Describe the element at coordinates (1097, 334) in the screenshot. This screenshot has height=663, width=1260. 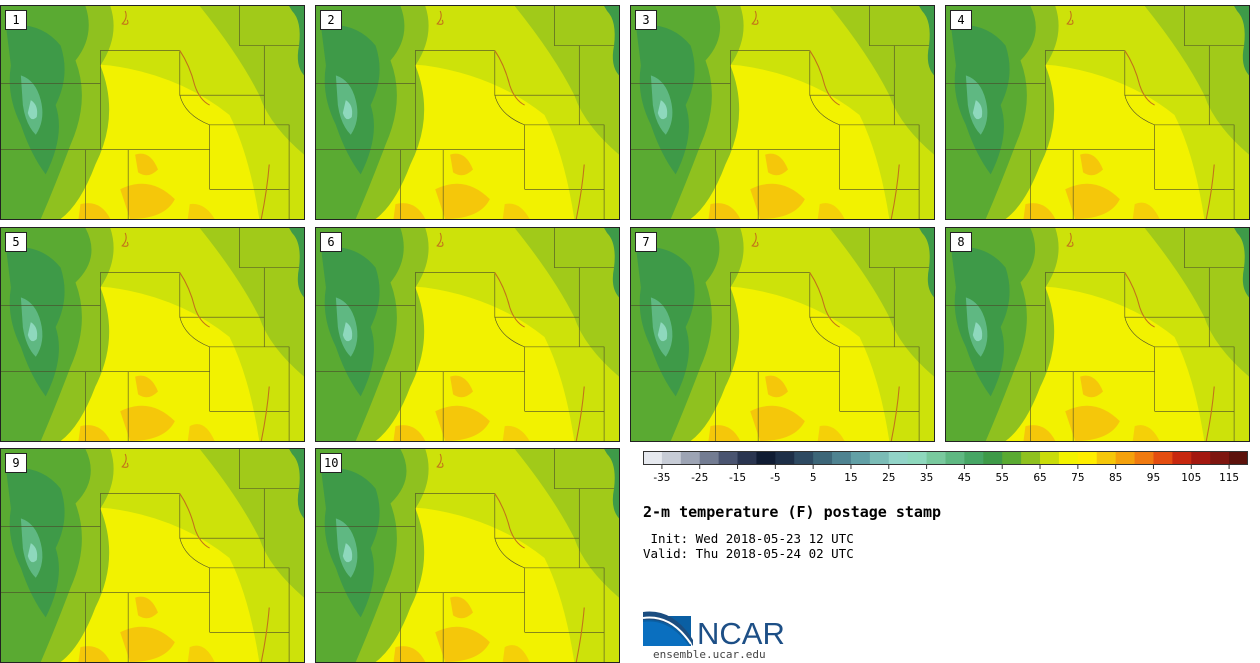
I see `map-panel-8: 8` at that location.